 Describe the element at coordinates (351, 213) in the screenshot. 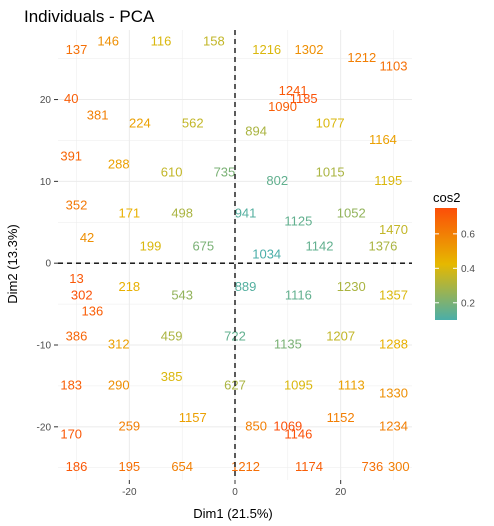

I see `point-label: 1052` at that location.